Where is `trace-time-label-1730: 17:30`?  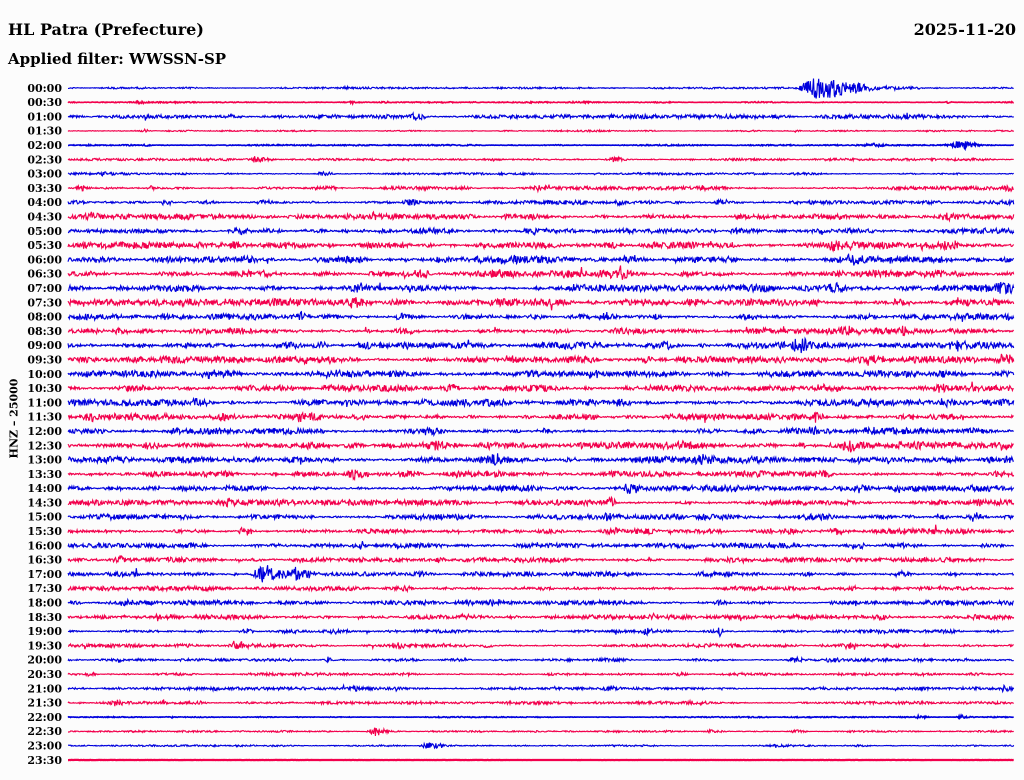
trace-time-label-1730: 17:30 is located at coordinates (44, 588).